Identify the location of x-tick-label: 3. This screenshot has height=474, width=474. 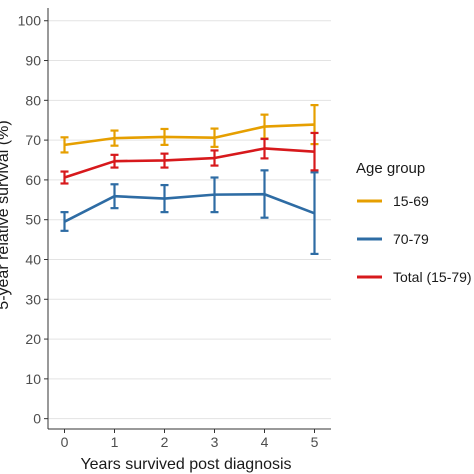
(215, 442).